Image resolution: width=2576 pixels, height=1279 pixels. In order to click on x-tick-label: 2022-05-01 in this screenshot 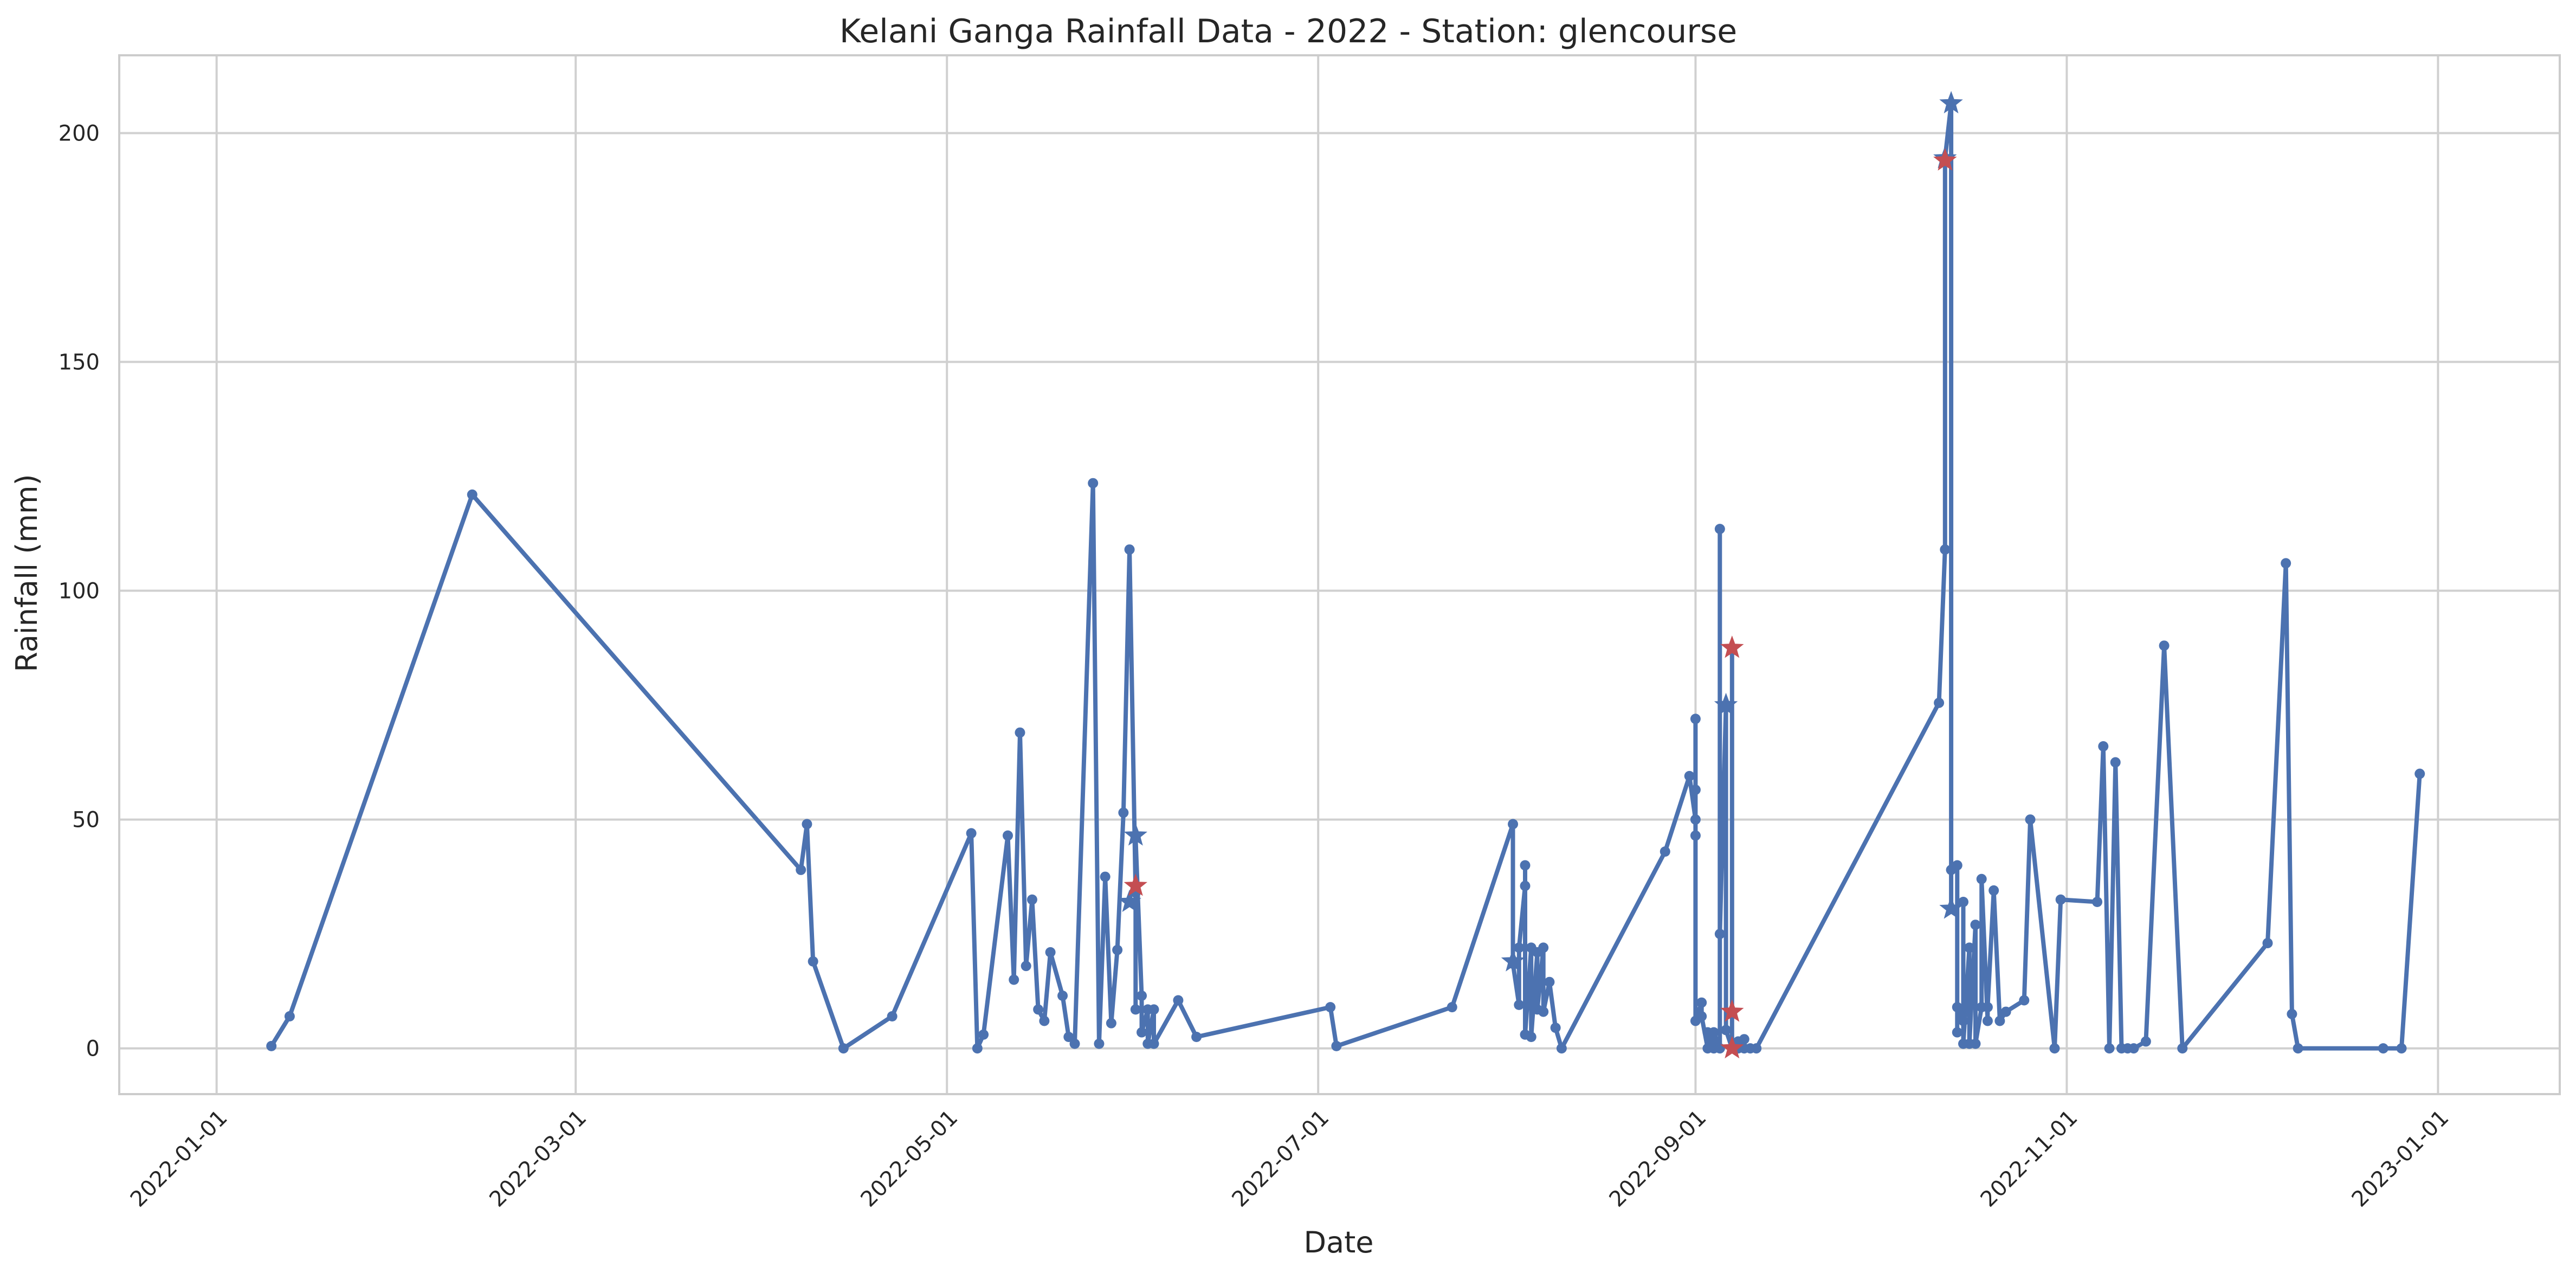, I will do `click(909, 1159)`.